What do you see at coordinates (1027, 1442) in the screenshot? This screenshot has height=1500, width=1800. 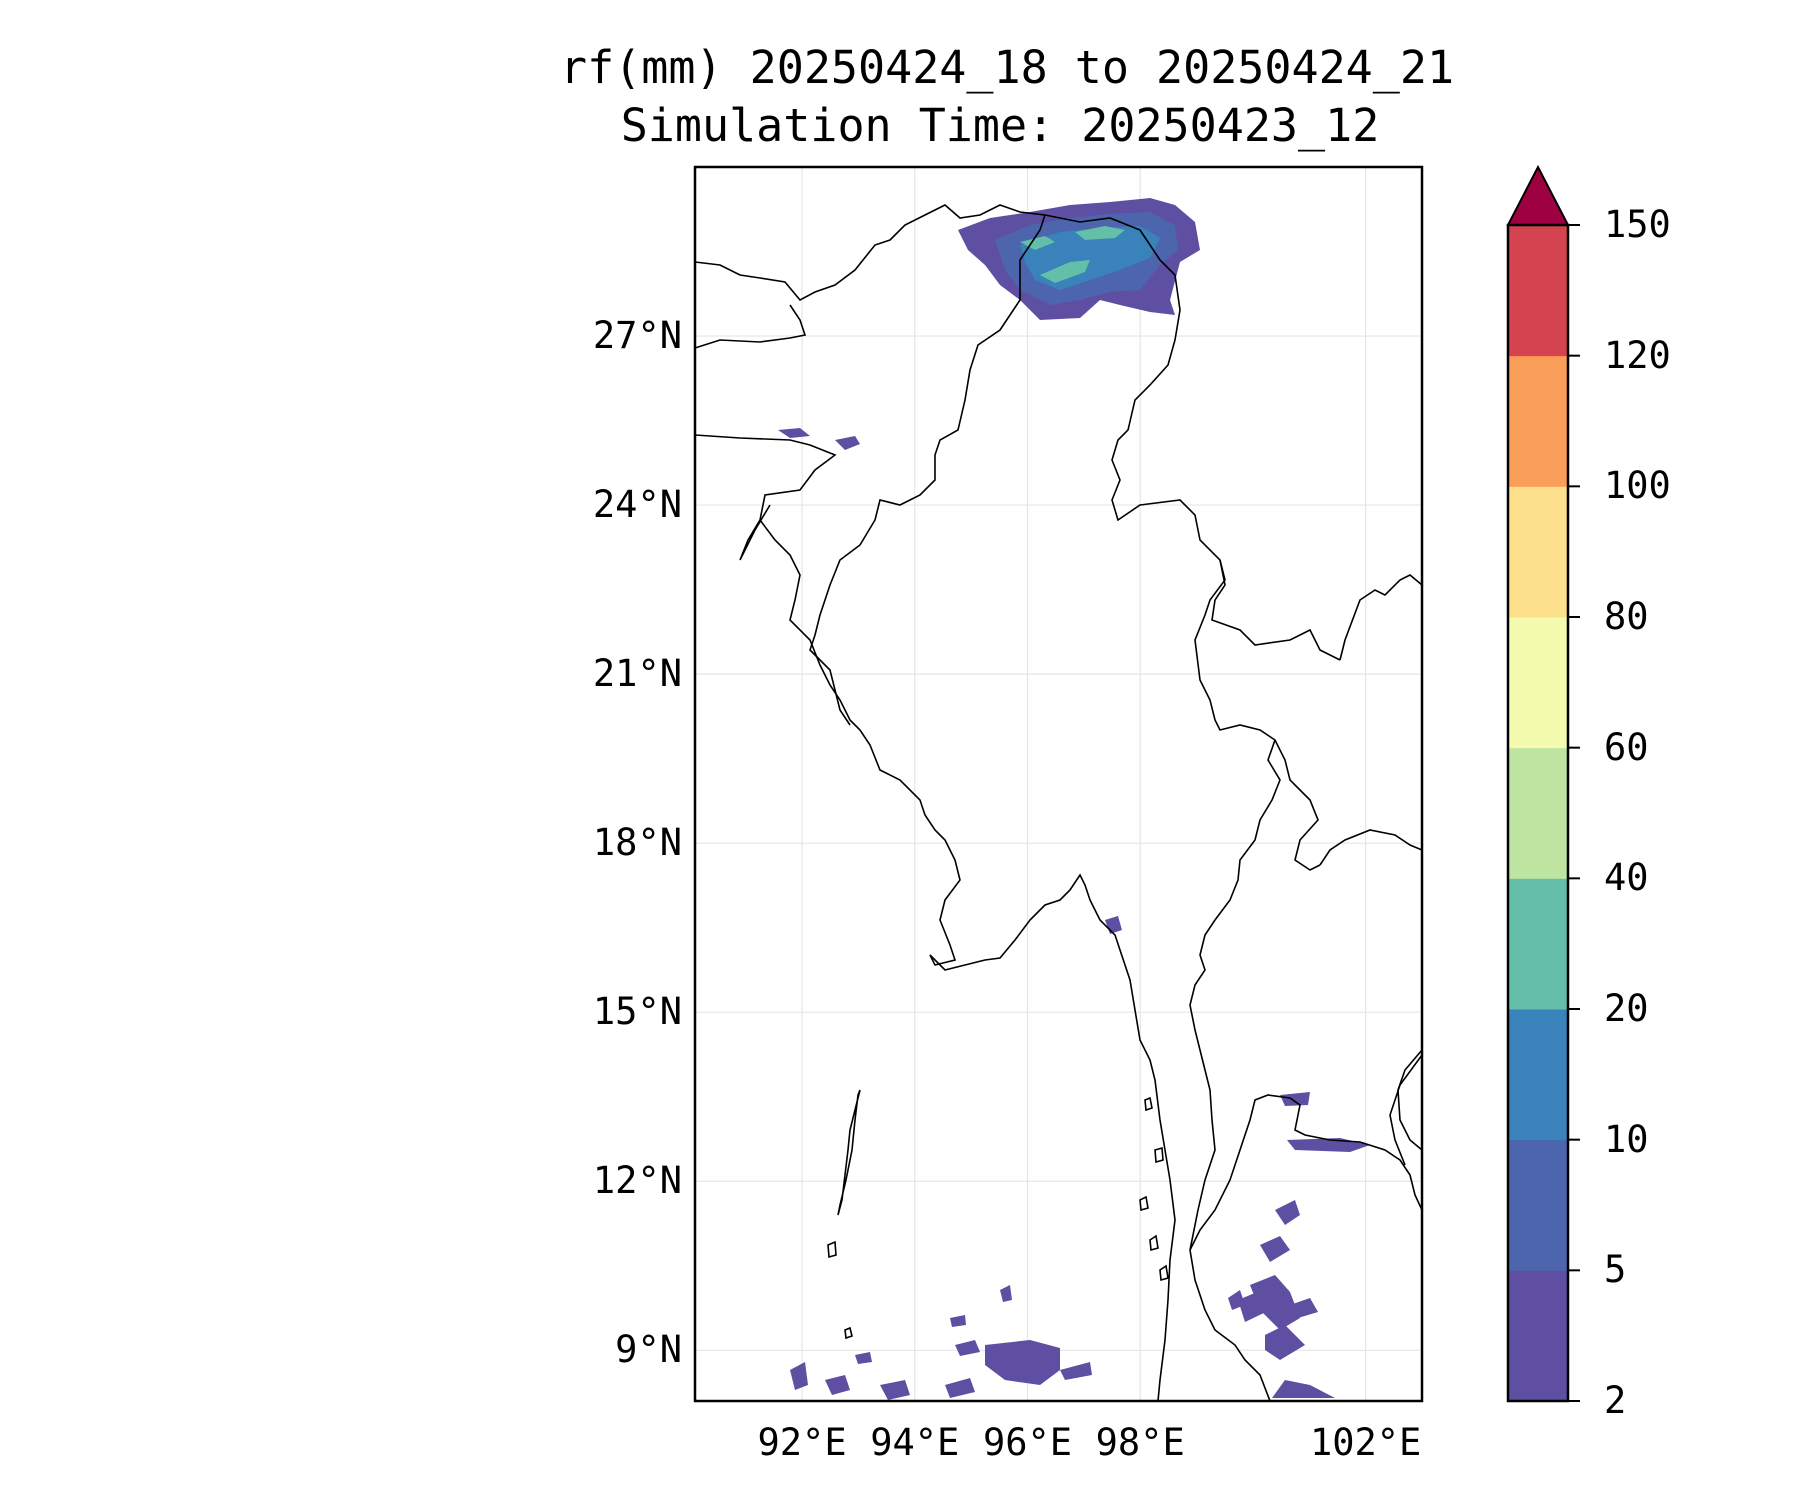 I see `lon-tick-label: 96°E` at bounding box center [1027, 1442].